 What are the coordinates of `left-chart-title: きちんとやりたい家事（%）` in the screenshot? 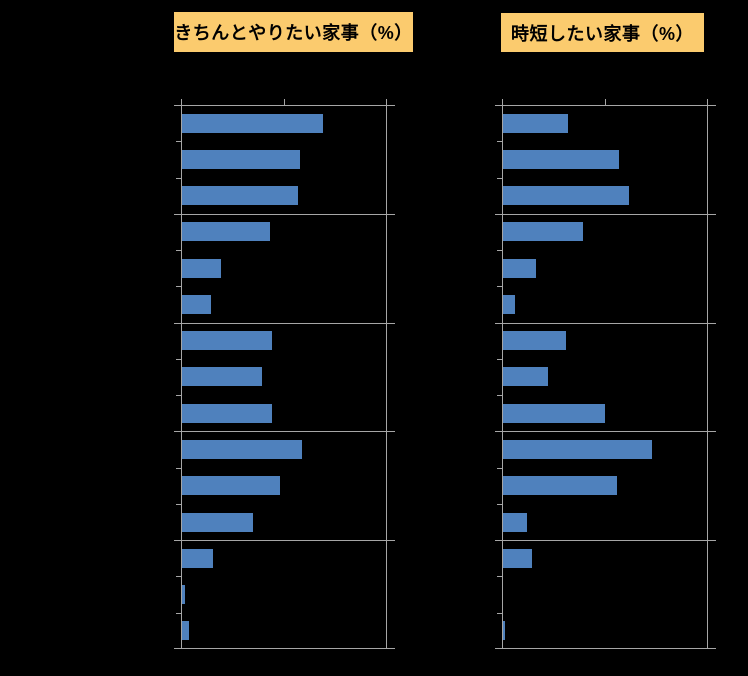 It's located at (293, 32).